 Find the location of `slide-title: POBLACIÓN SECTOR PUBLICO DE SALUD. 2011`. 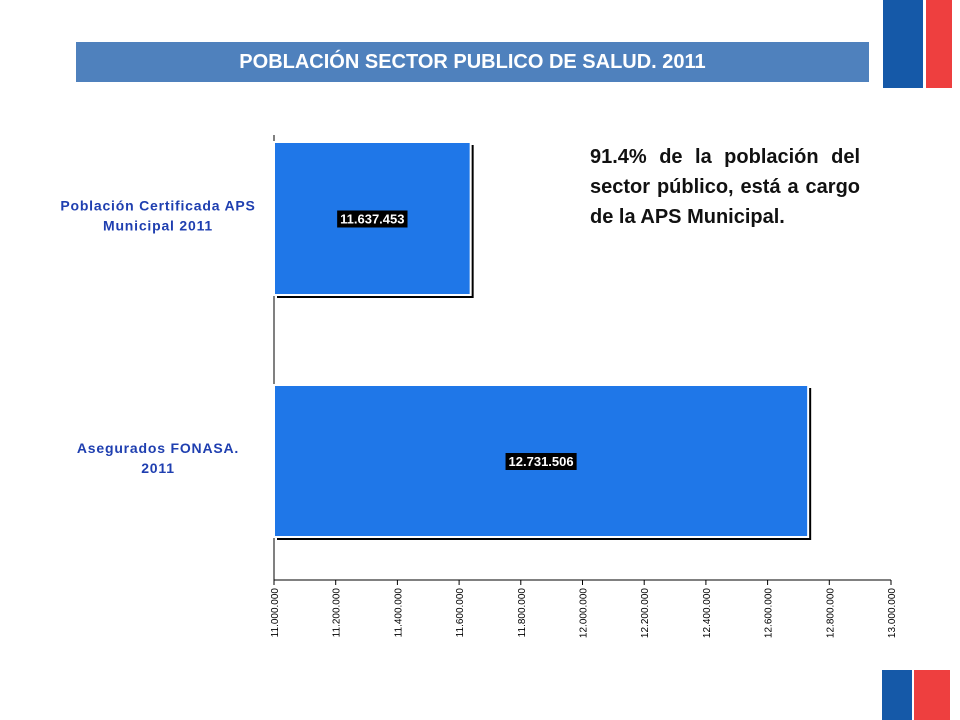

slide-title: POBLACIÓN SECTOR PUBLICO DE SALUD. 2011 is located at coordinates (472, 62).